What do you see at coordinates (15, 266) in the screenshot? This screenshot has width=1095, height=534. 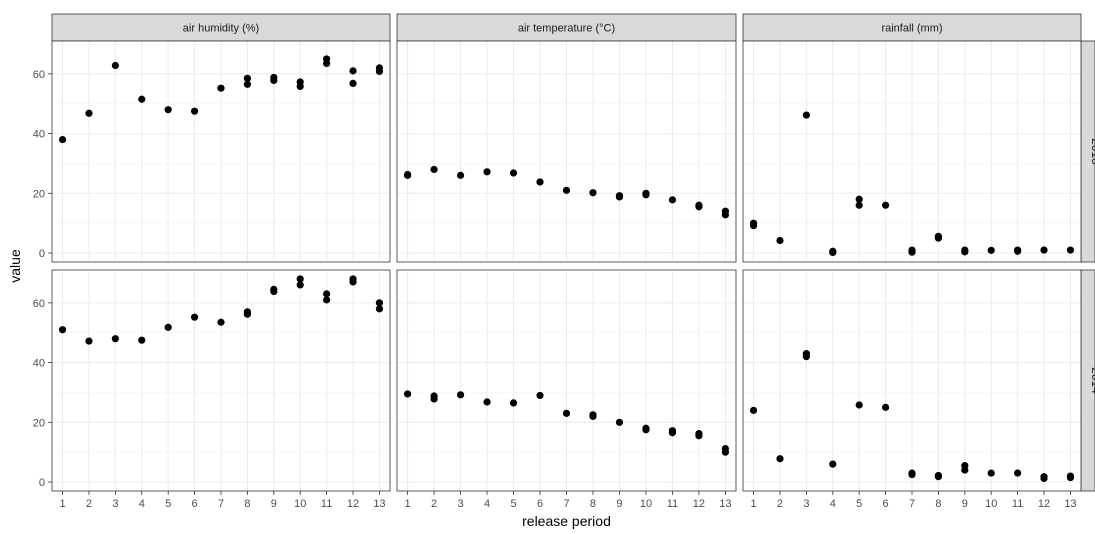 I see `y-axis-title: value` at bounding box center [15, 266].